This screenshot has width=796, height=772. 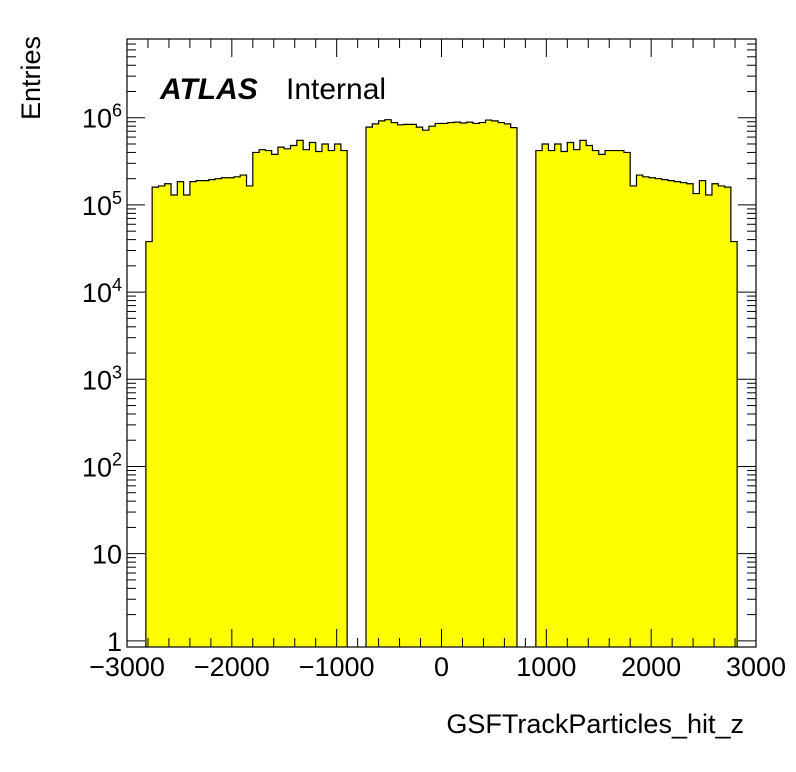 I want to click on x-tick-label: −2000, so click(x=232, y=667).